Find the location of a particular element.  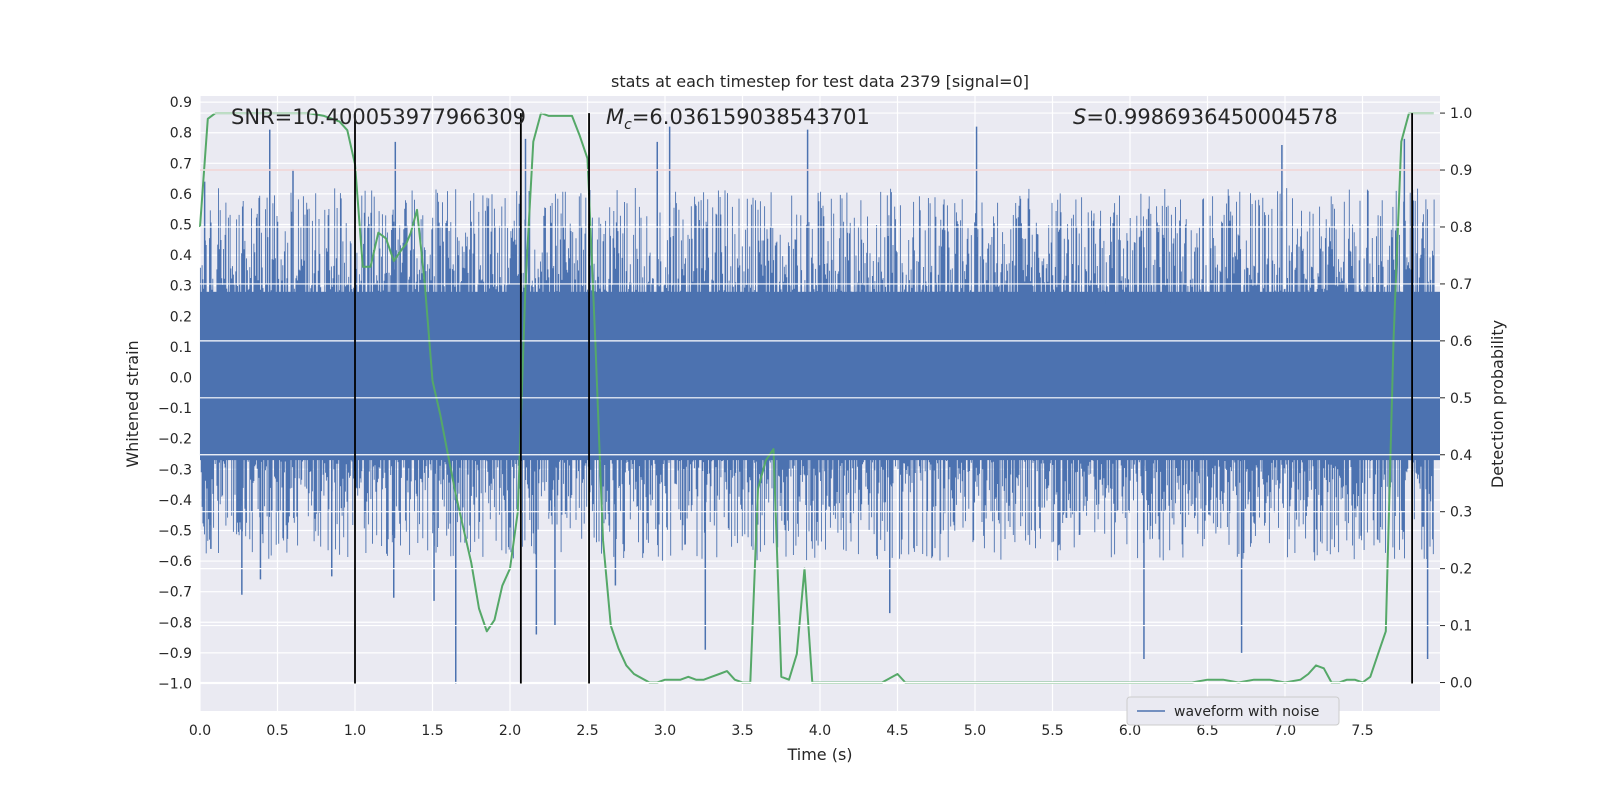

y-right-tick-label: 0.8 is located at coordinates (1461, 228).